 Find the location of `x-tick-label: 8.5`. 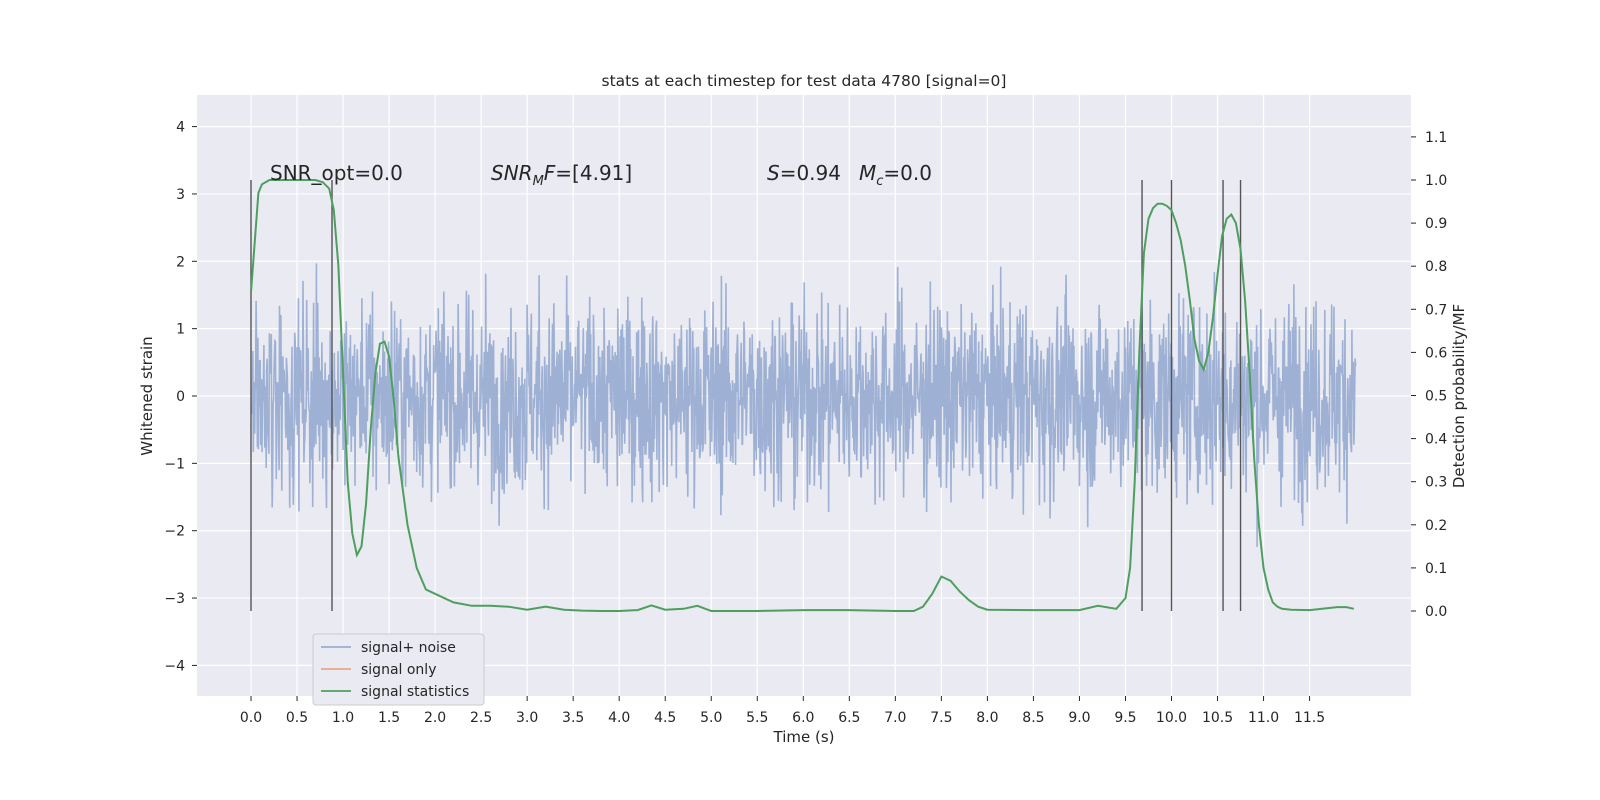

x-tick-label: 8.5 is located at coordinates (1033, 718).